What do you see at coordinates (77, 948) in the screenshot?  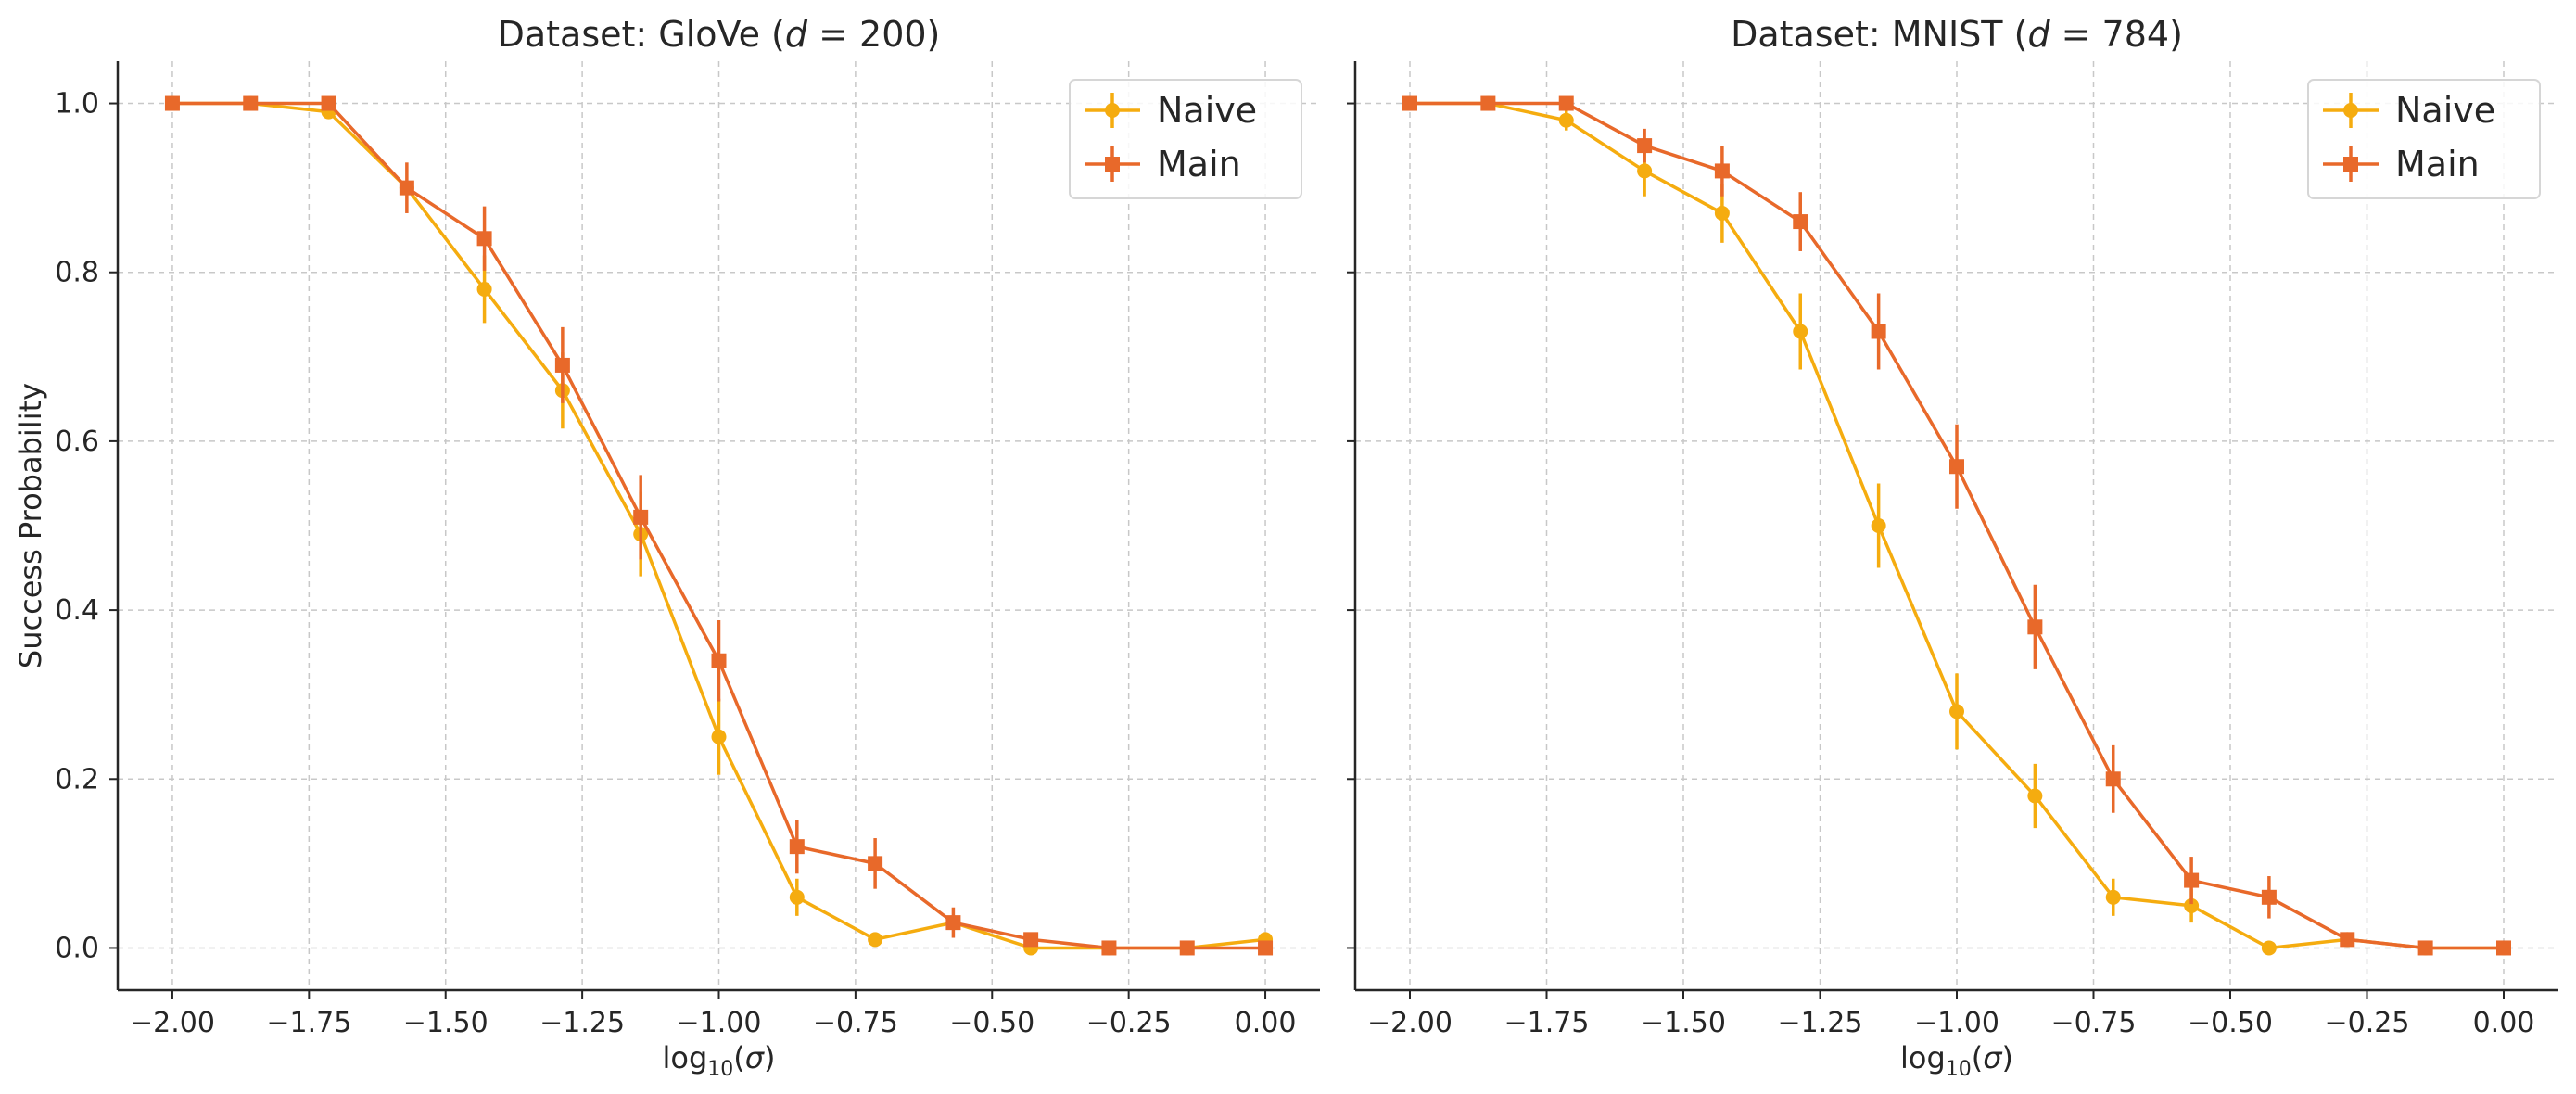 I see `y-tick-label: 0.0` at bounding box center [77, 948].